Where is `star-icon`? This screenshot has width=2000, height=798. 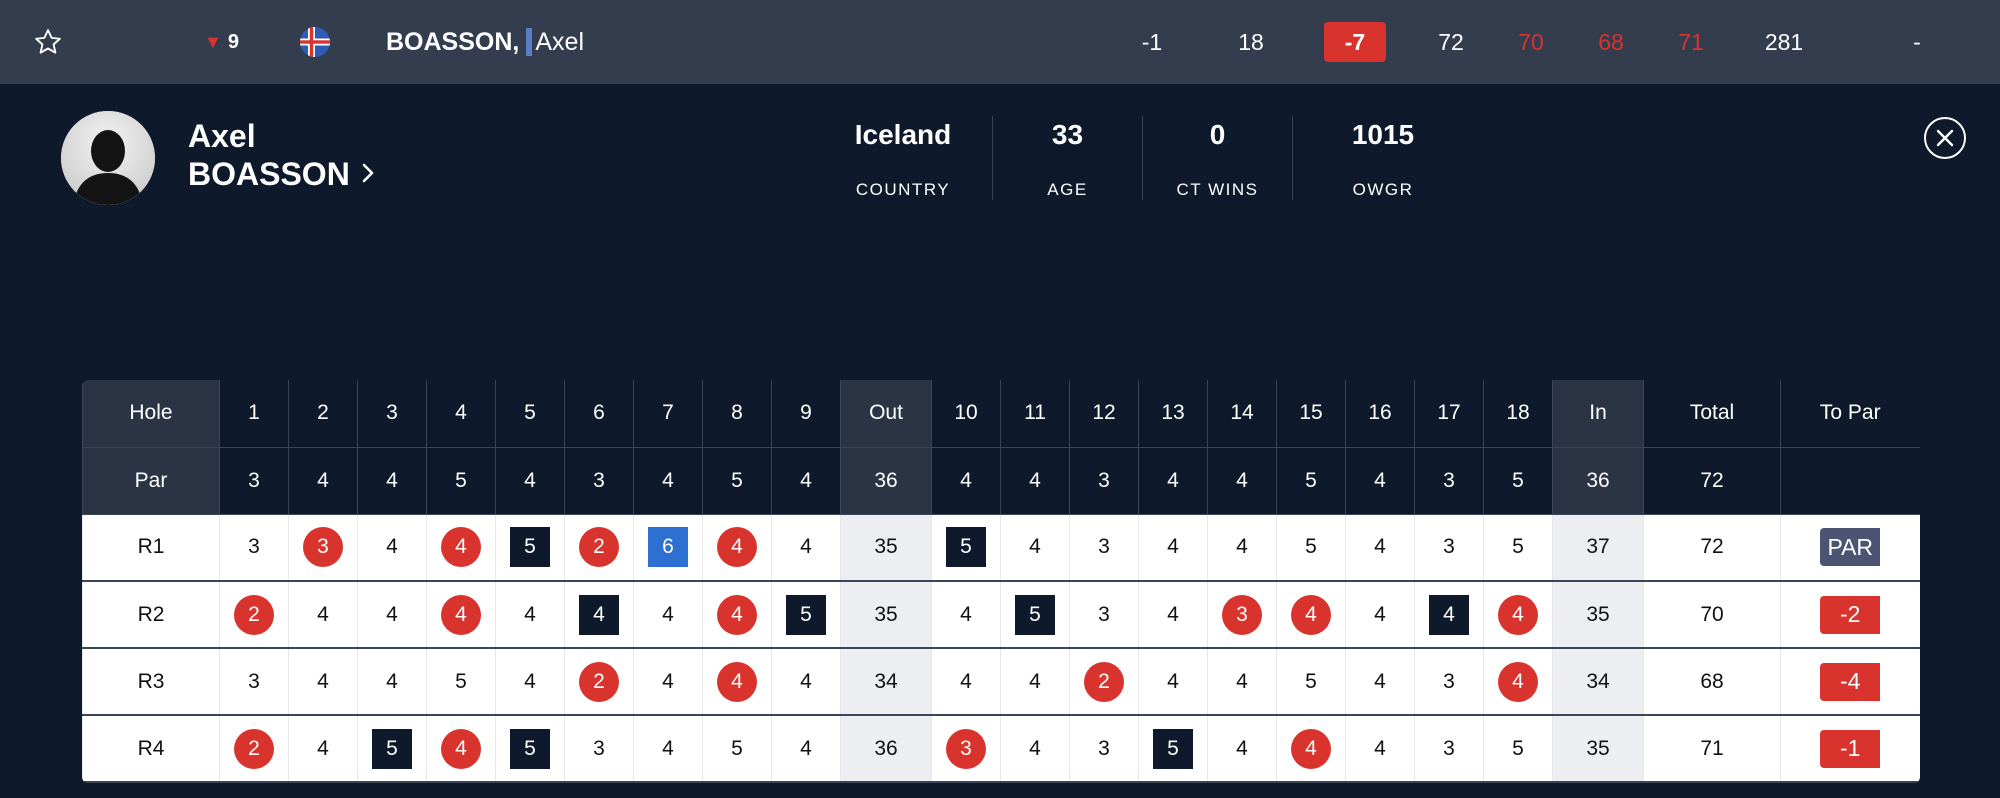
star-icon is located at coordinates (48, 42).